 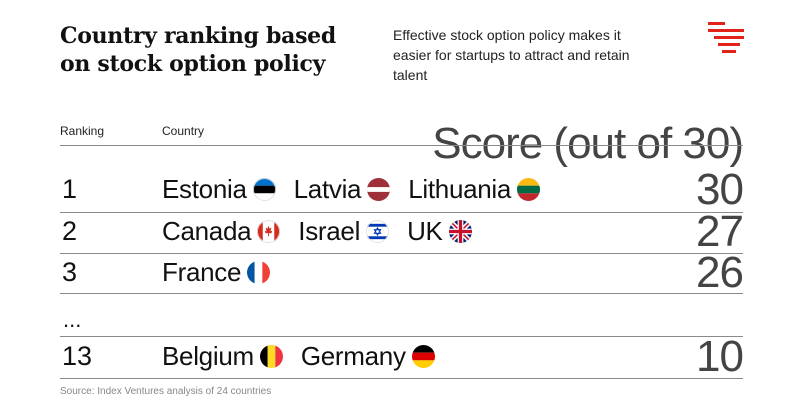 What do you see at coordinates (70, 272) in the screenshot?
I see `rank-number: 3` at bounding box center [70, 272].